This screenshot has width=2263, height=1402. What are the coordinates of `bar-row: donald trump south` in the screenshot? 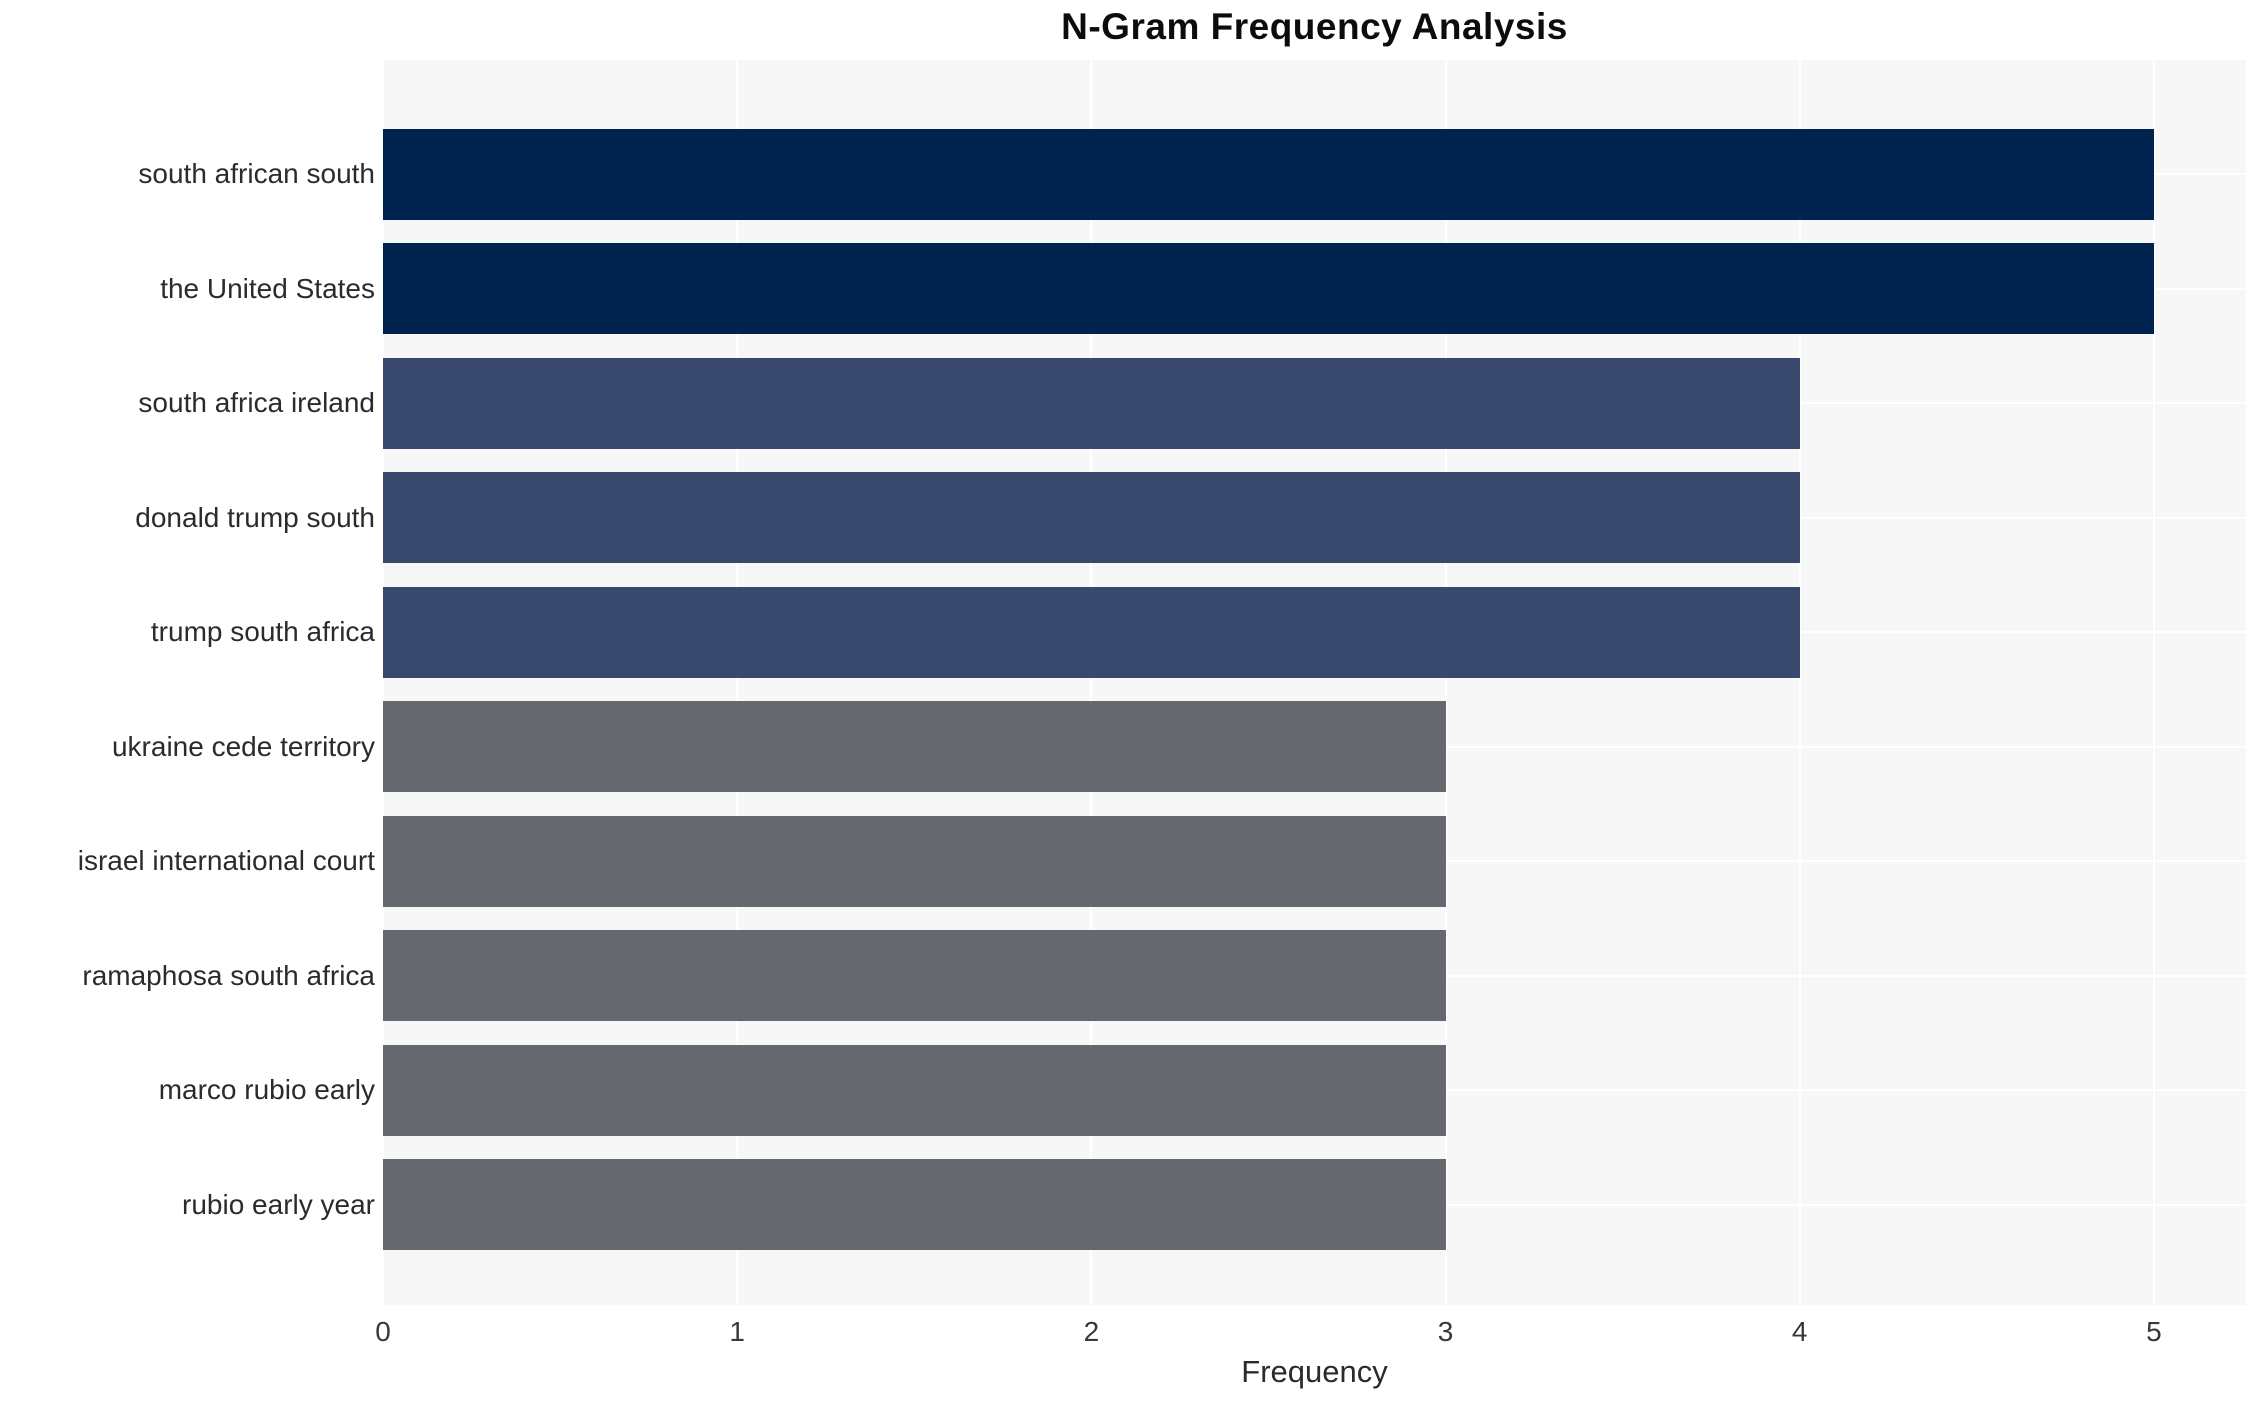 It's located at (1123, 518).